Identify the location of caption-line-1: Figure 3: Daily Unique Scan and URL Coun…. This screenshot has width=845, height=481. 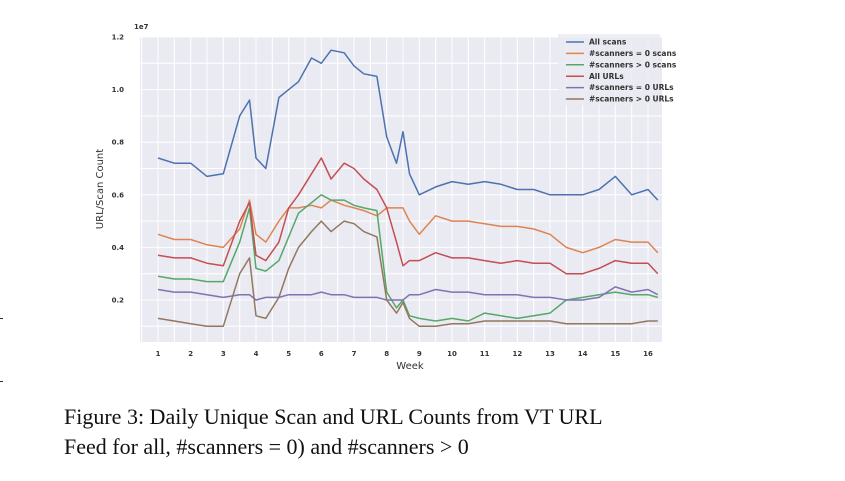
(333, 416).